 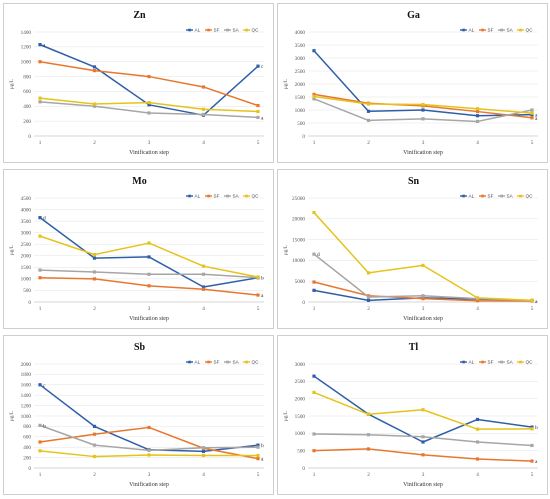 What do you see at coordinates (423, 484) in the screenshot?
I see `x-axis-label: Vinification step` at bounding box center [423, 484].